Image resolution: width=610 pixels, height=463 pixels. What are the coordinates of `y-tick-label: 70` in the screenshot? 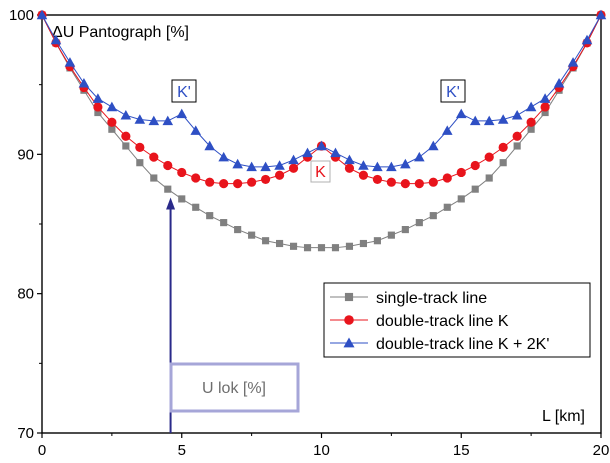 It's located at (25, 433).